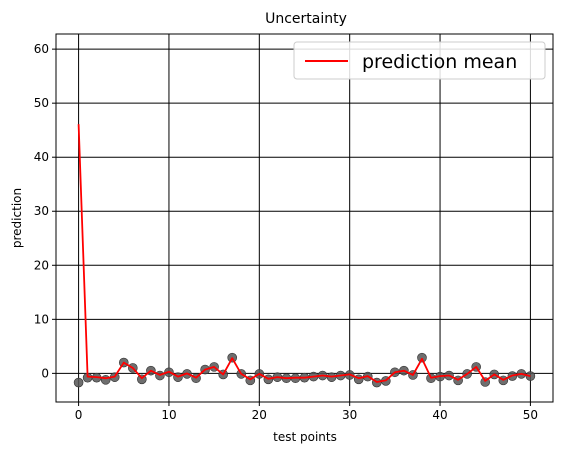  Describe the element at coordinates (259, 415) in the screenshot. I see `x-tick-label: 20` at that location.